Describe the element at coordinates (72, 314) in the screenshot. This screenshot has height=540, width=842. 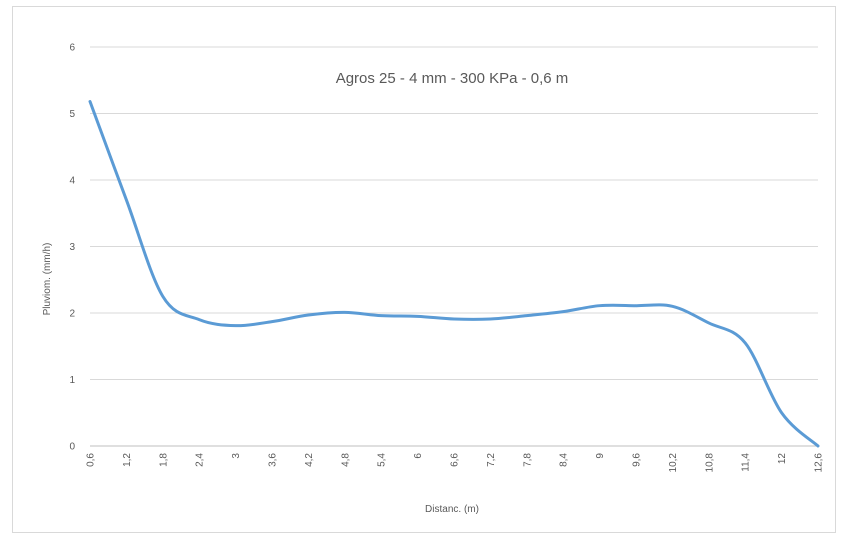
I see `y-tick-label: 2` at that location.